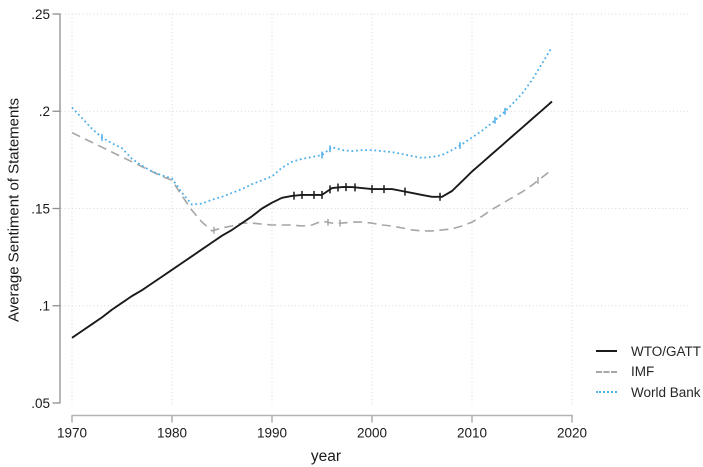  I want to click on legend: WTO/GATT IMF World Bank, so click(648, 372).